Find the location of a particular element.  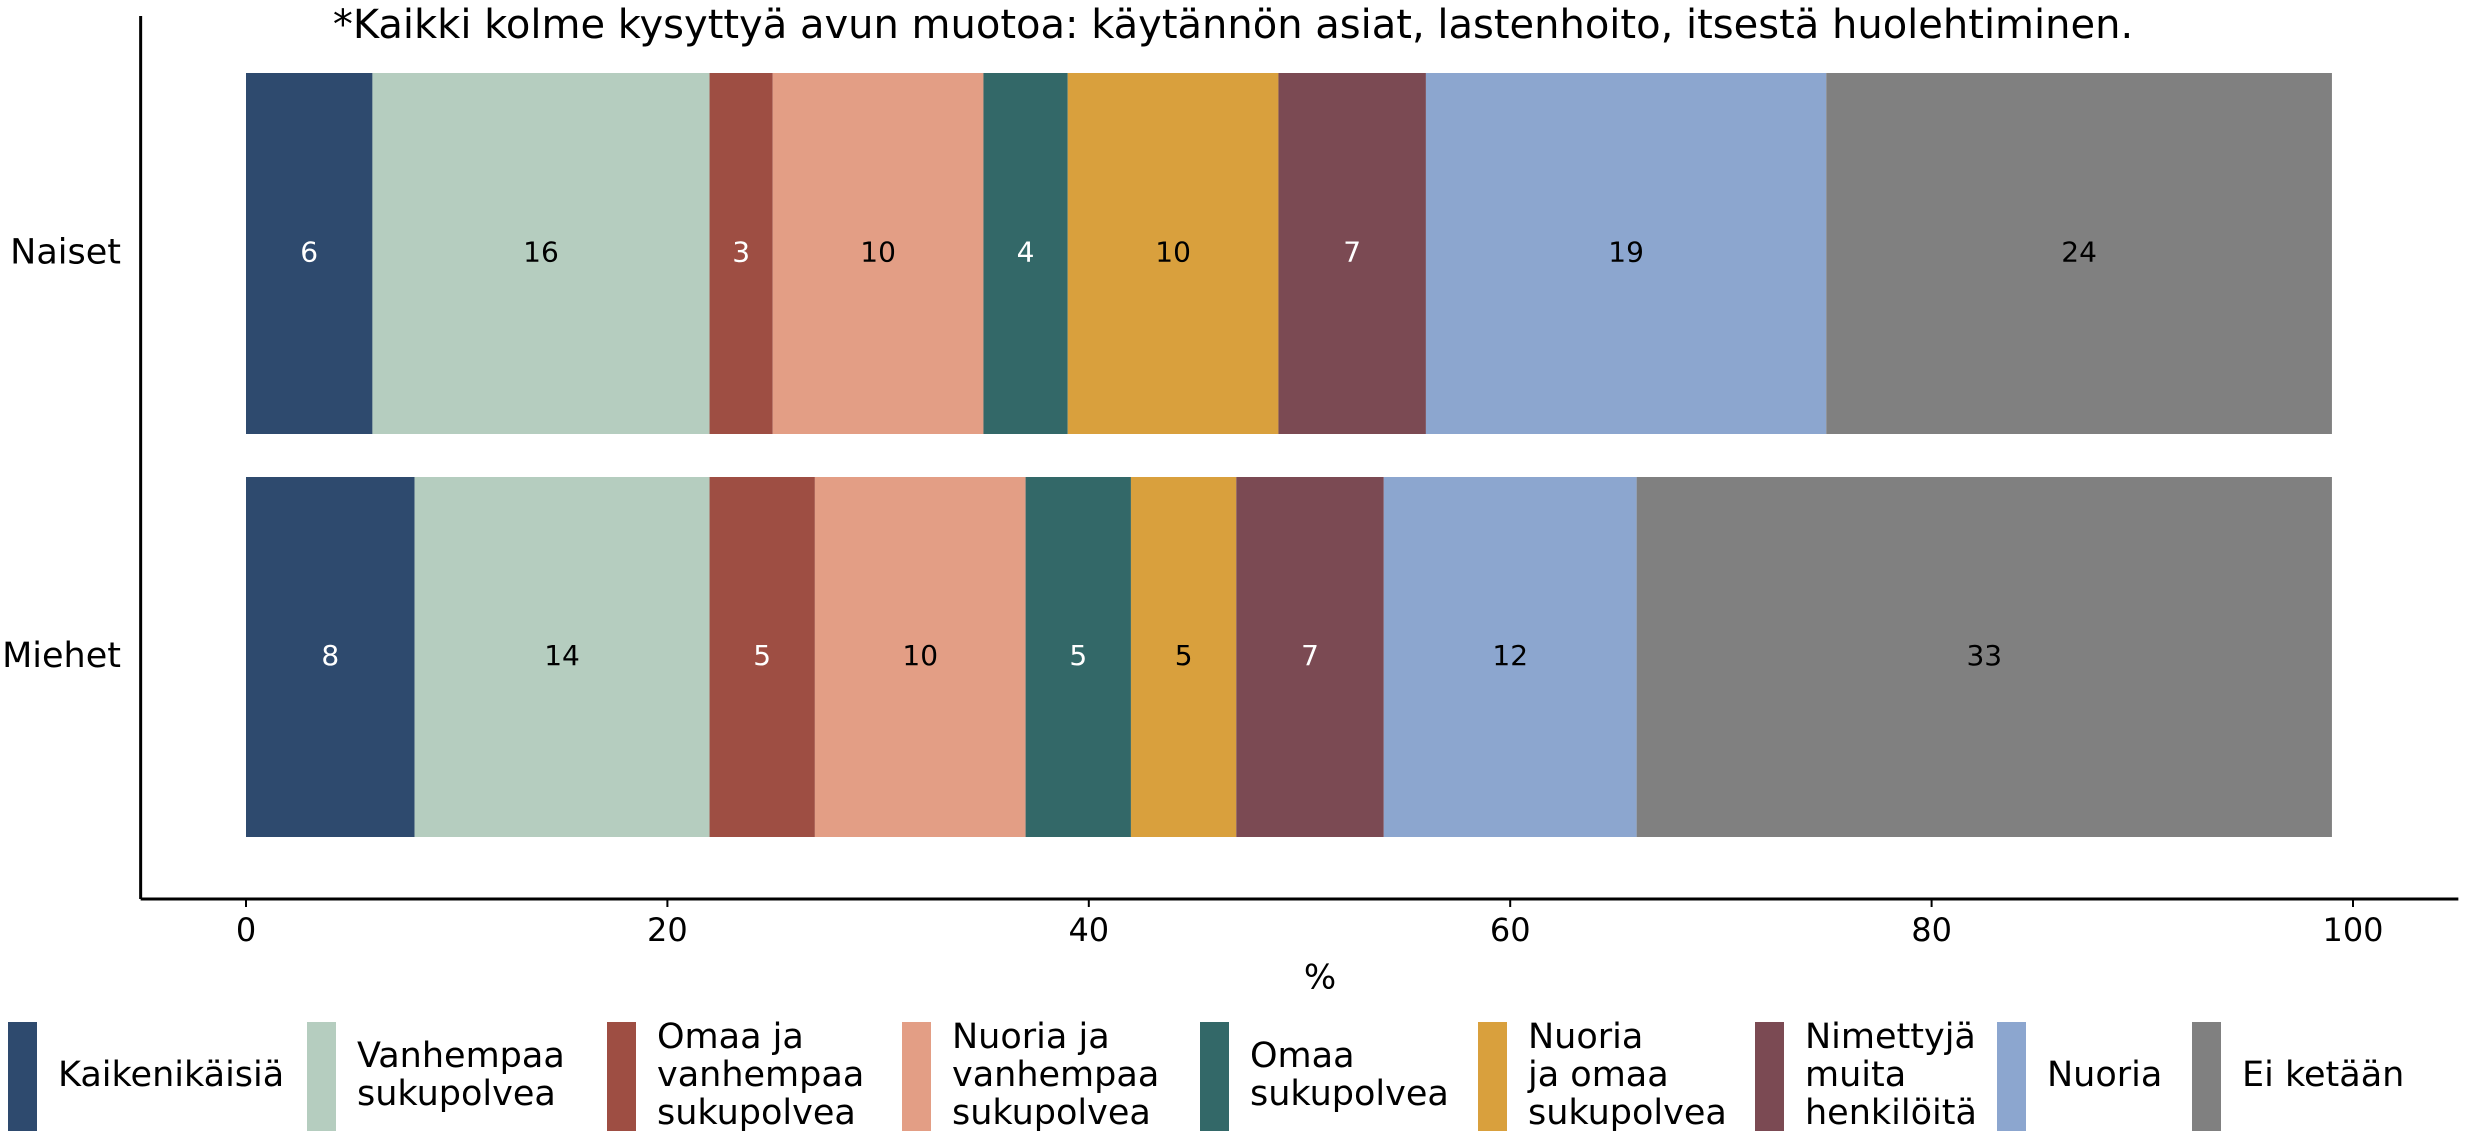

legend-label: Omaa sukupolvea is located at coordinates (1349, 1075).